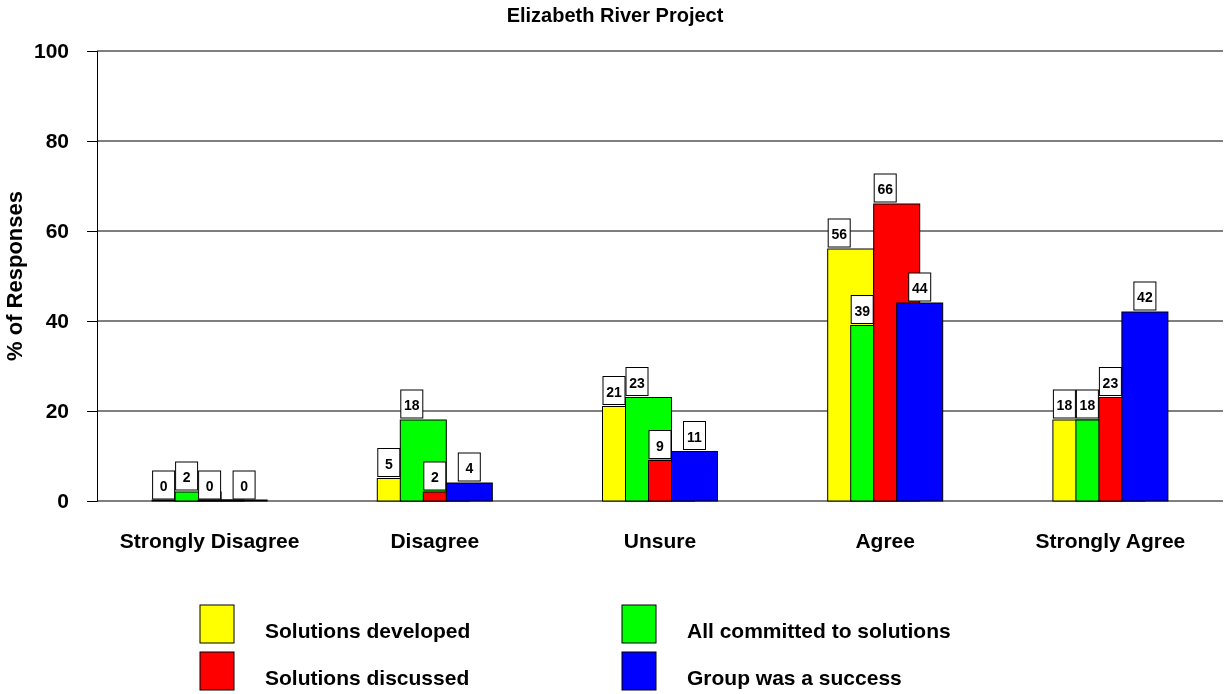 This screenshot has width=1225, height=694. Describe the element at coordinates (885, 189) in the screenshot. I see `data-label: 66` at that location.